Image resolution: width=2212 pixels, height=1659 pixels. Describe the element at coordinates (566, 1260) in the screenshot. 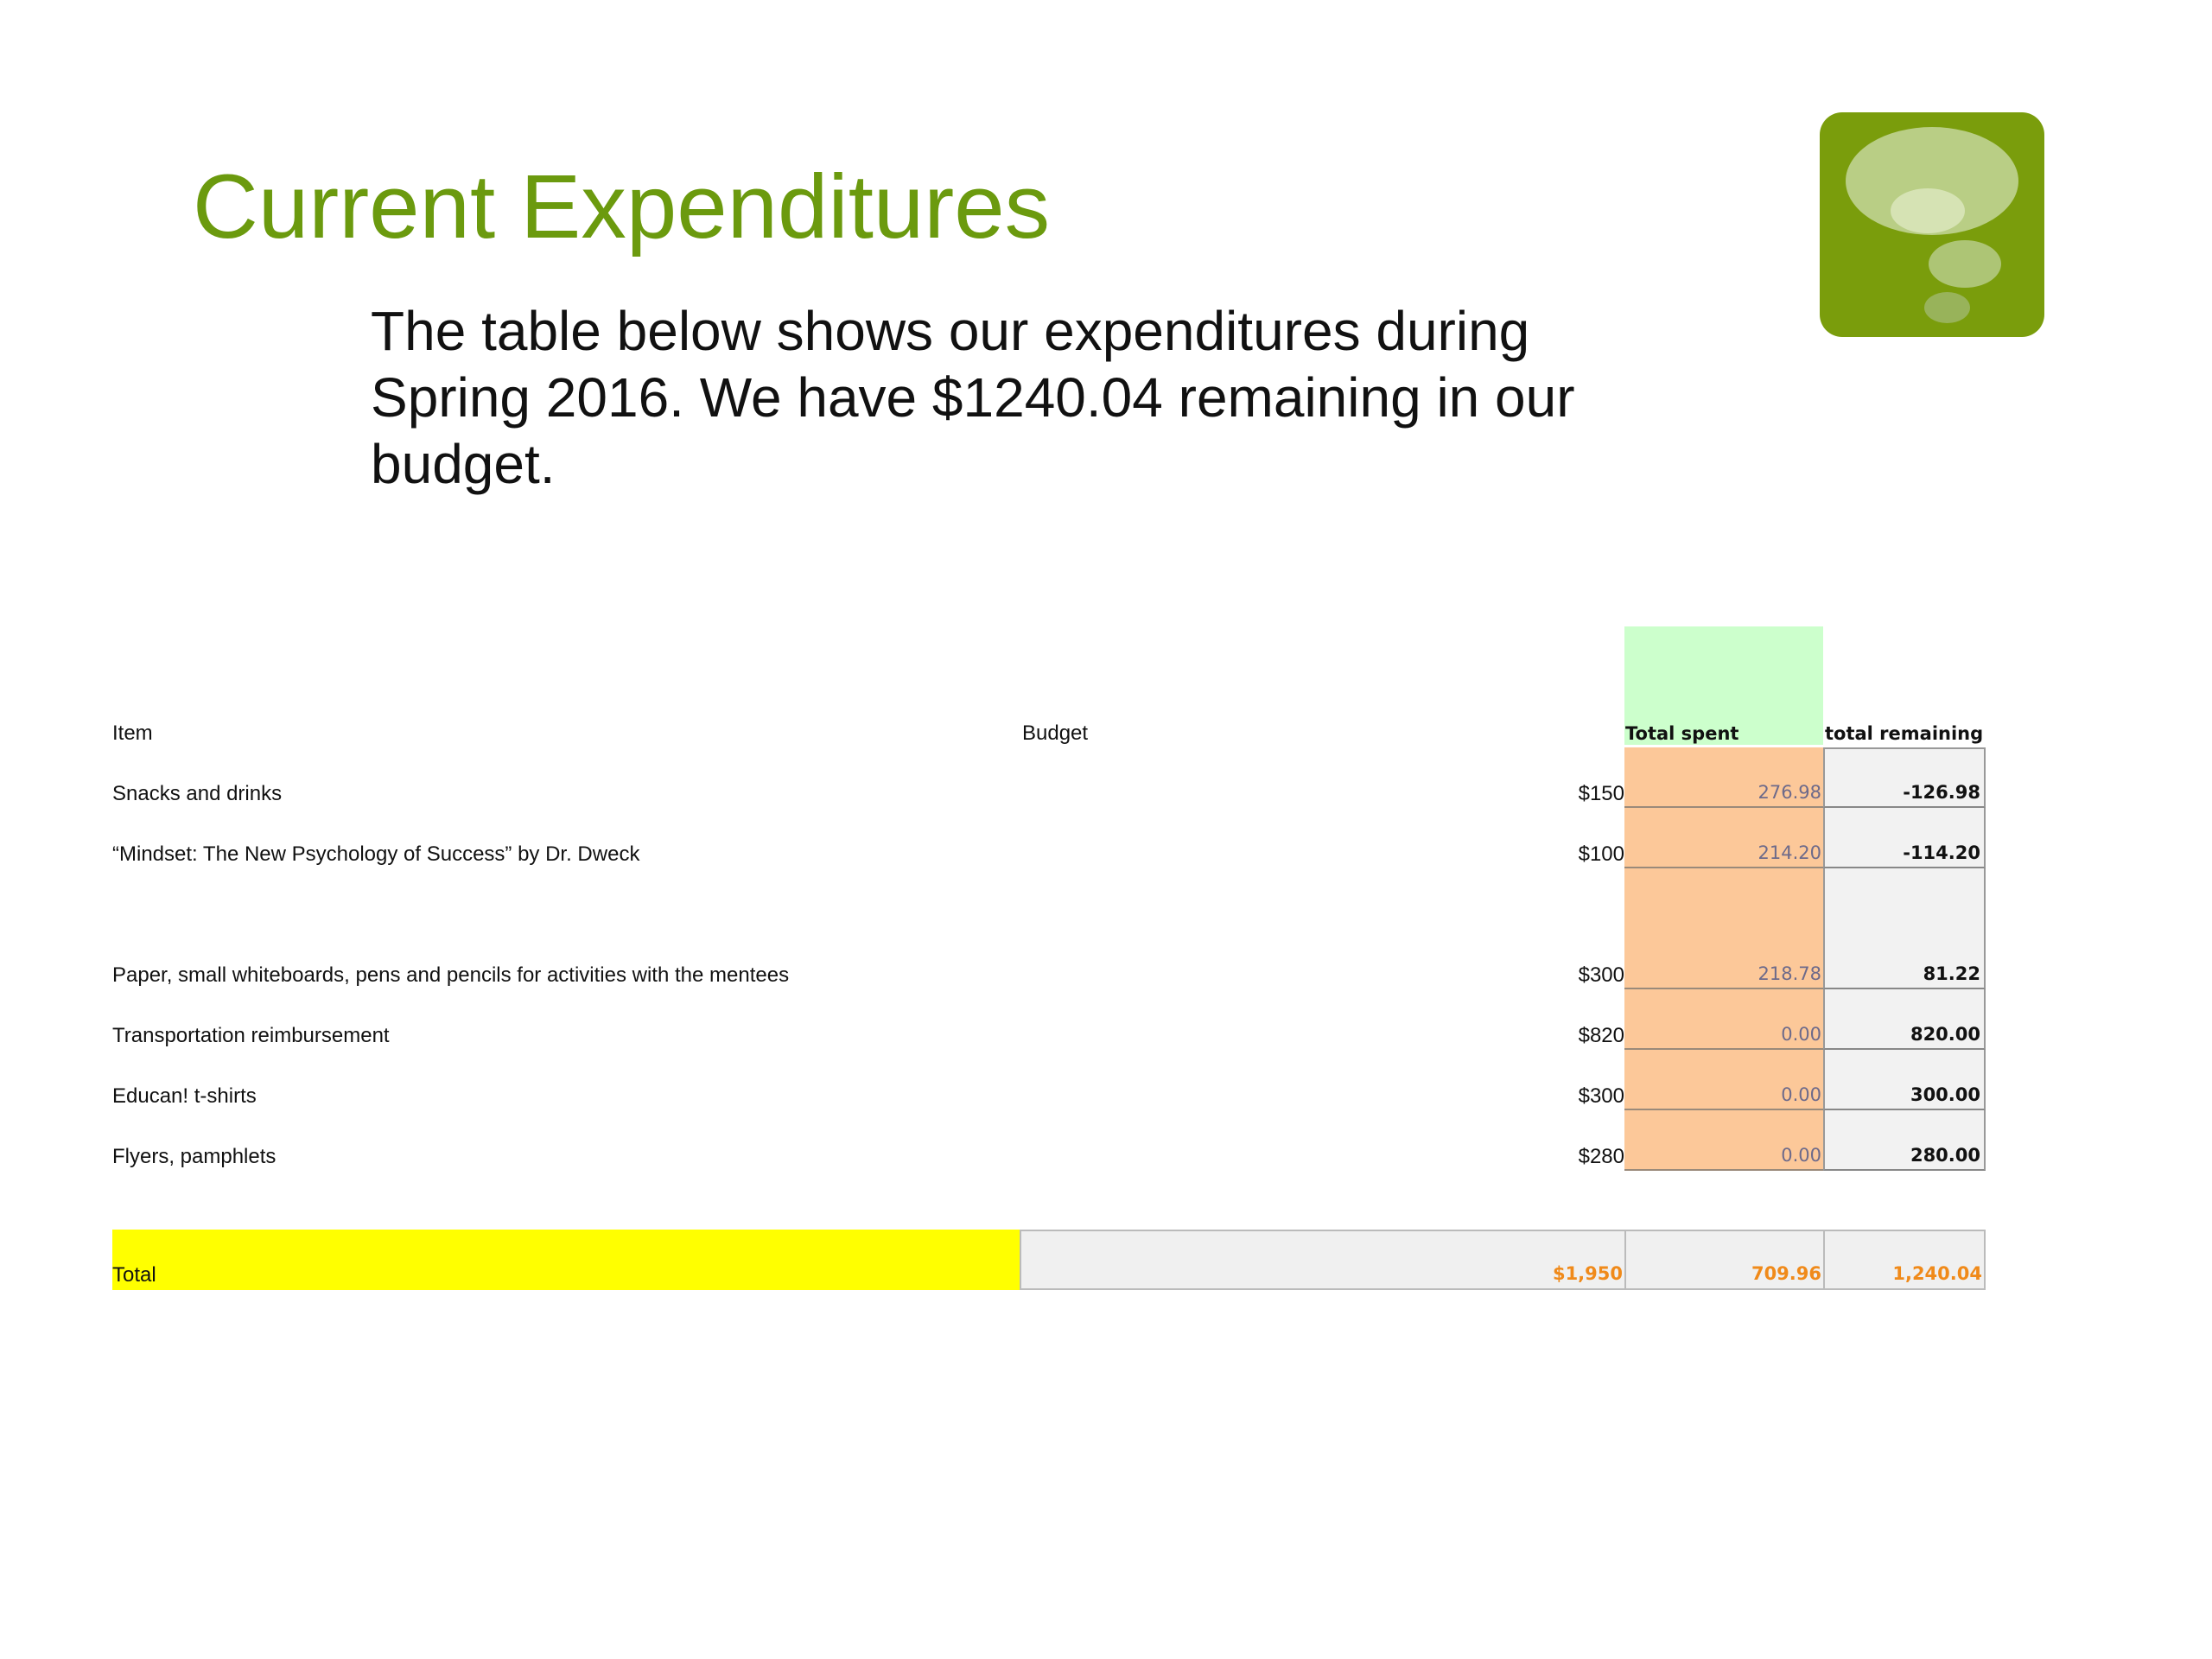

I see `total-row-highlight` at that location.